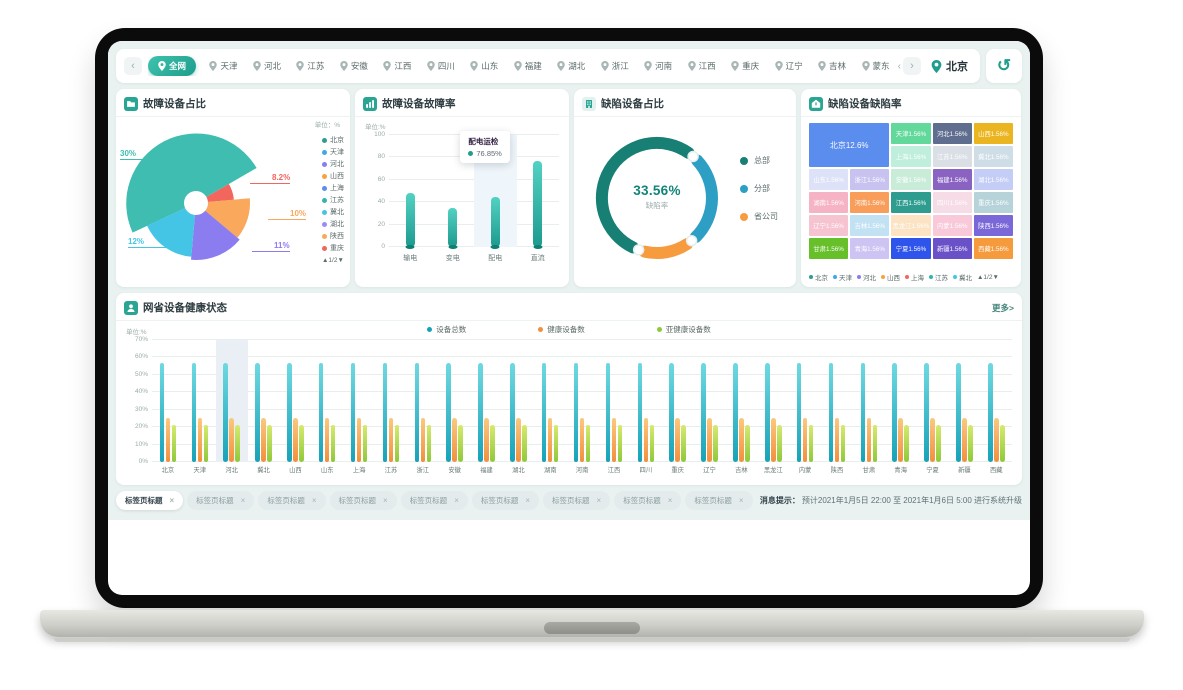 This screenshot has height=690, width=1183. Describe the element at coordinates (759, 160) in the screenshot. I see `gauge-legend-item-0: 总部` at that location.